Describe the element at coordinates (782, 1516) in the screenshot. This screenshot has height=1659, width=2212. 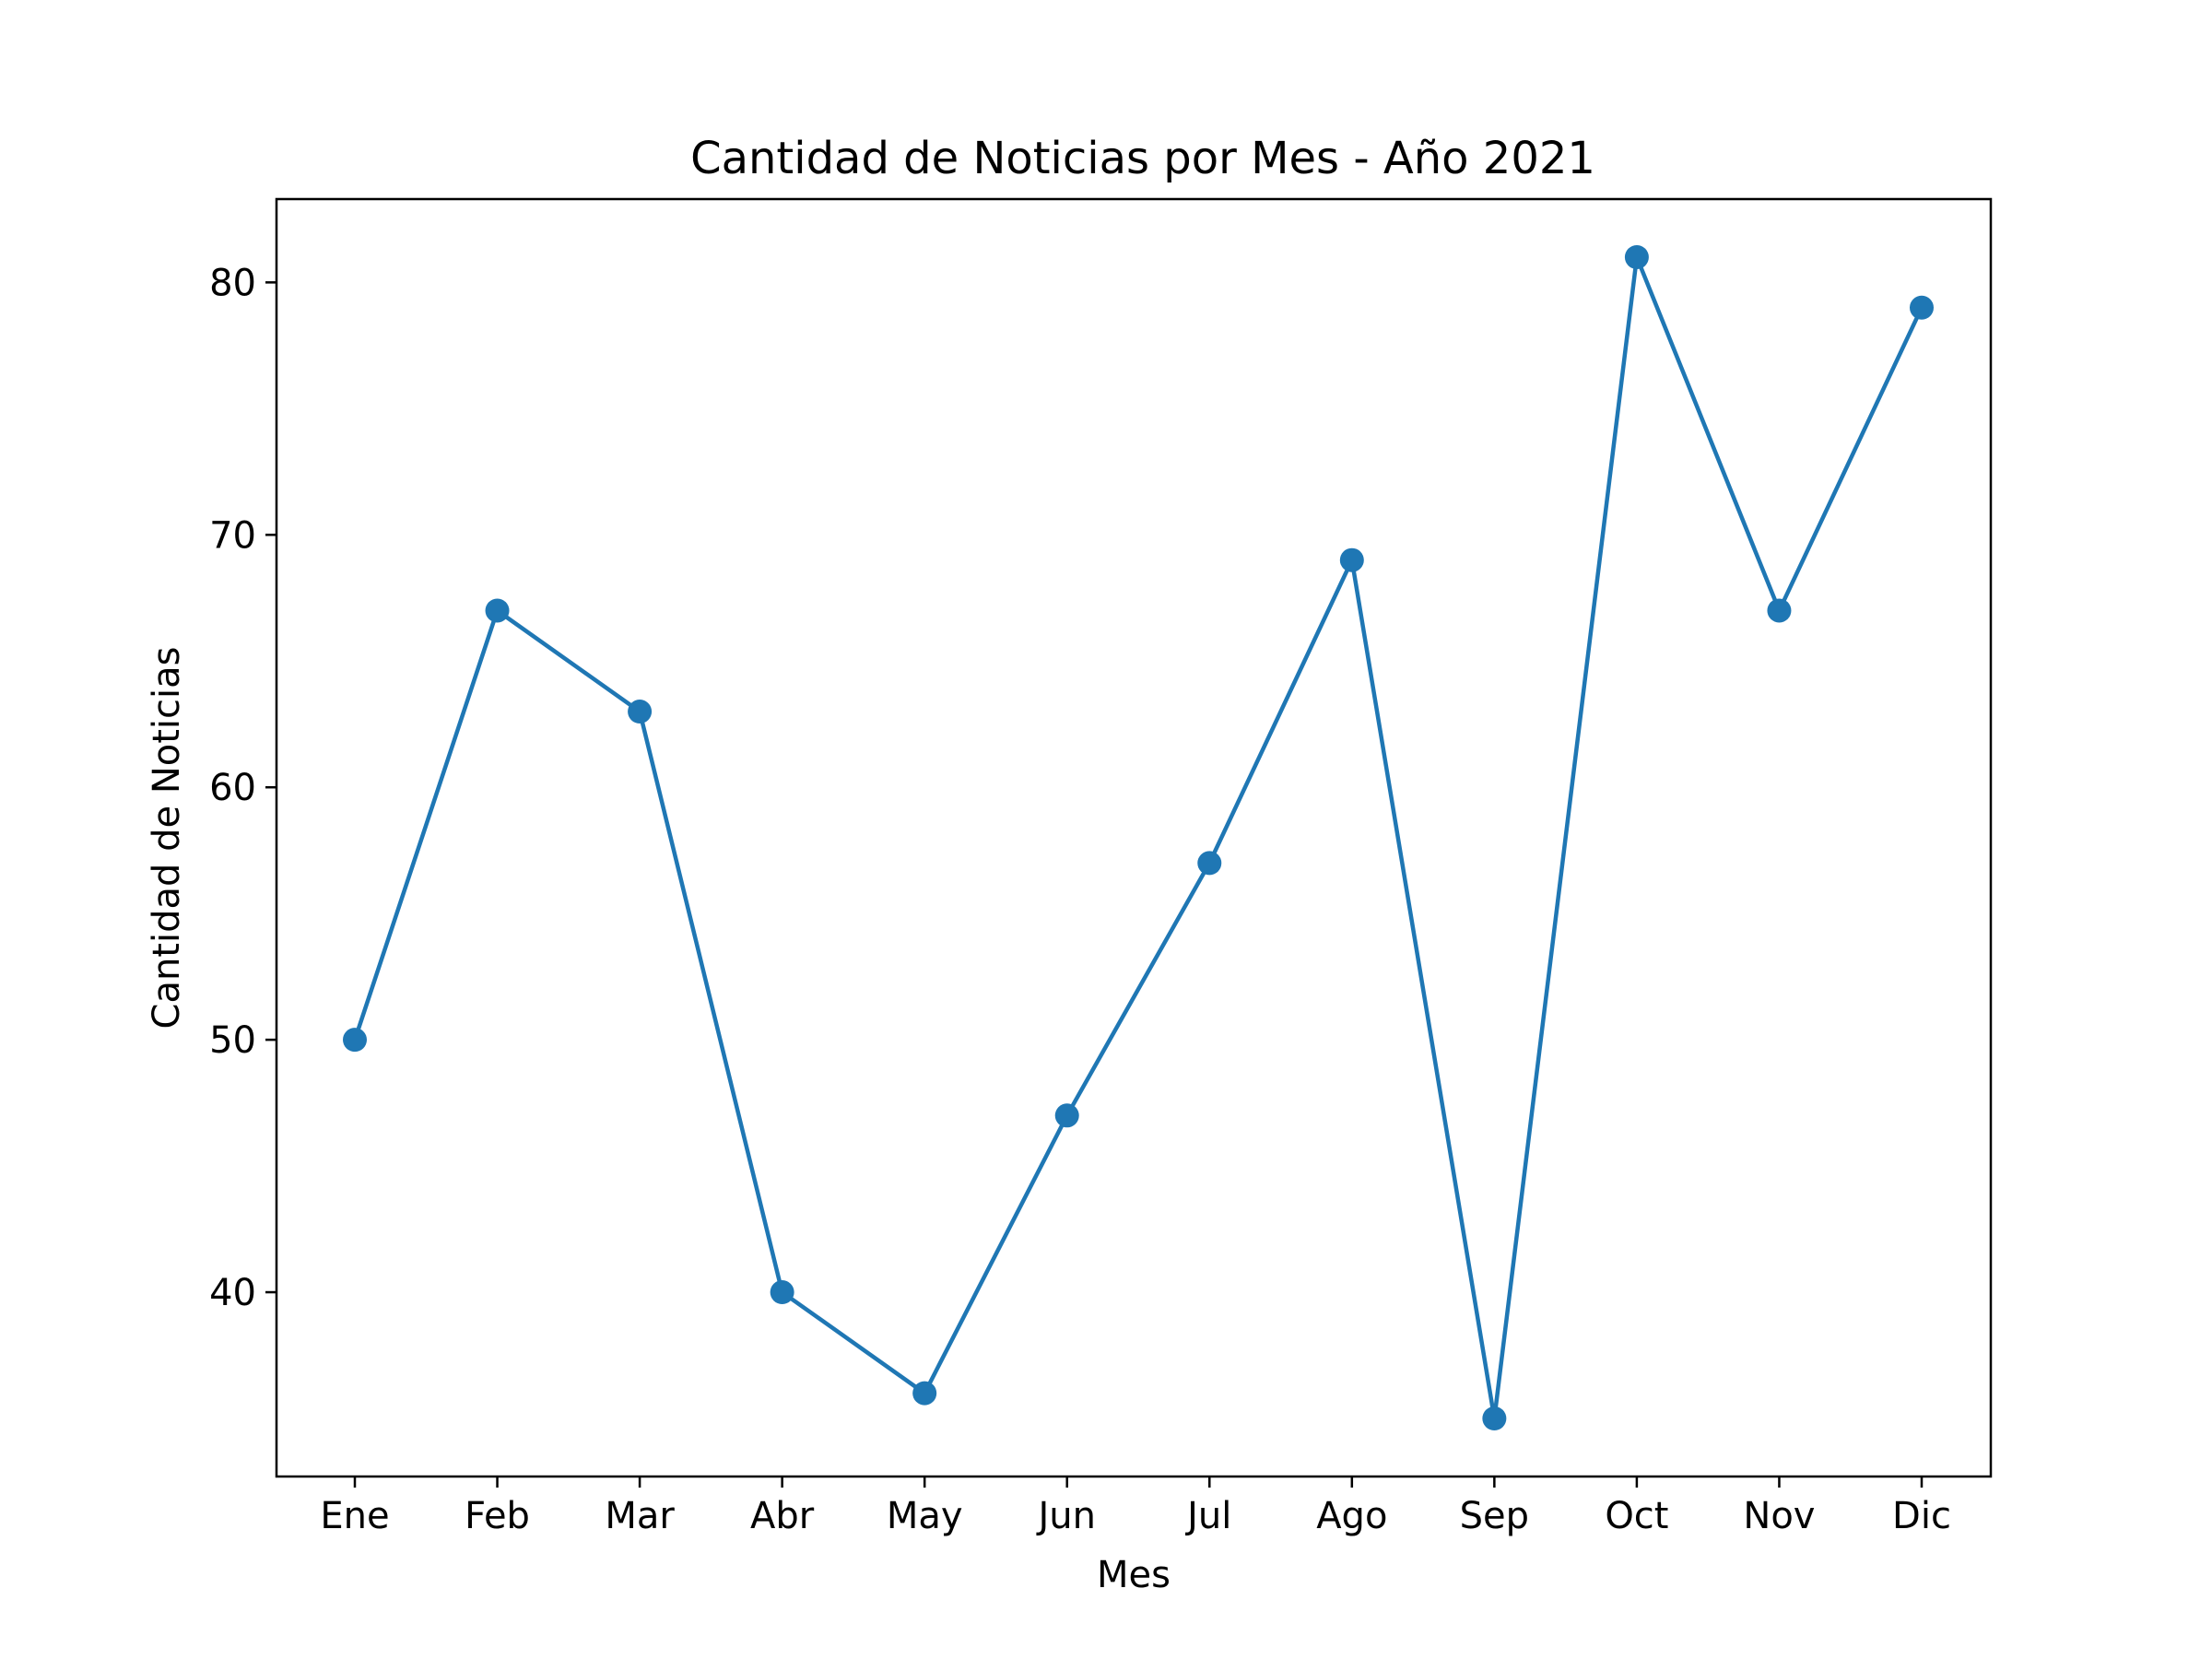
I see `x-tick-label: Abr` at that location.